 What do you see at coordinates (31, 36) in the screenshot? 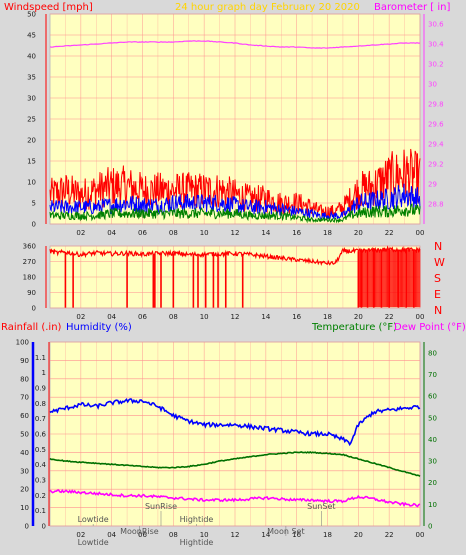
I see `windspeed-y-tick-label: 45` at bounding box center [31, 36].